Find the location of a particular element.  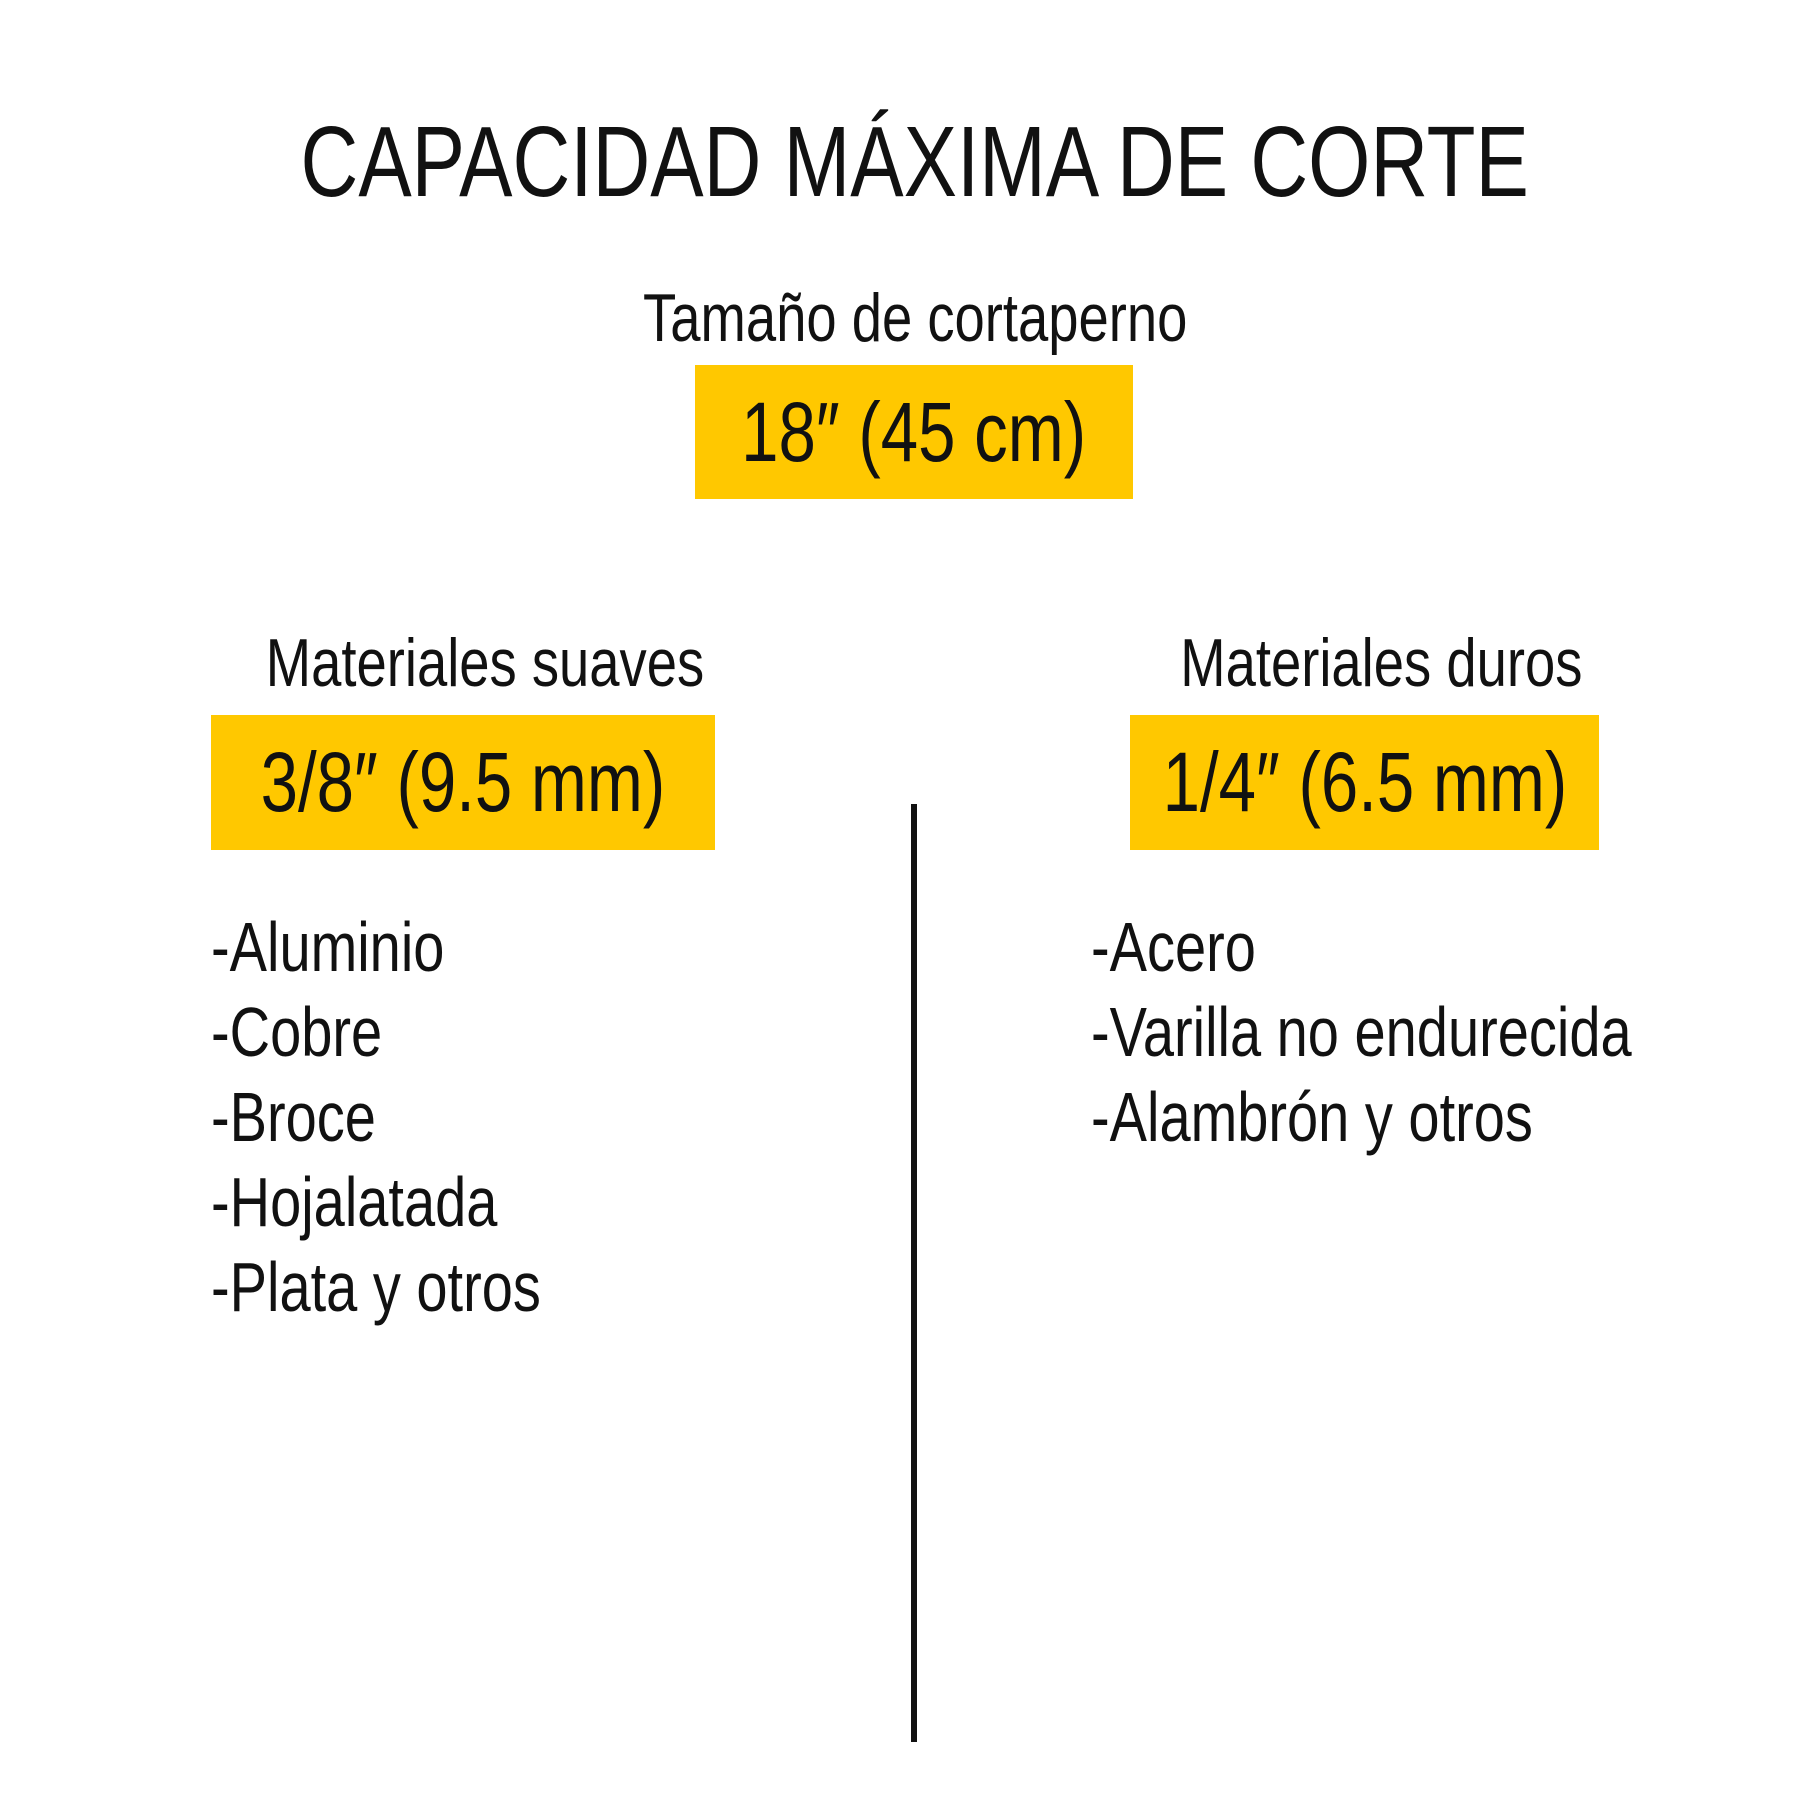

hard-value-text: 1/4″ (6.5 mm) is located at coordinates (1364, 782).